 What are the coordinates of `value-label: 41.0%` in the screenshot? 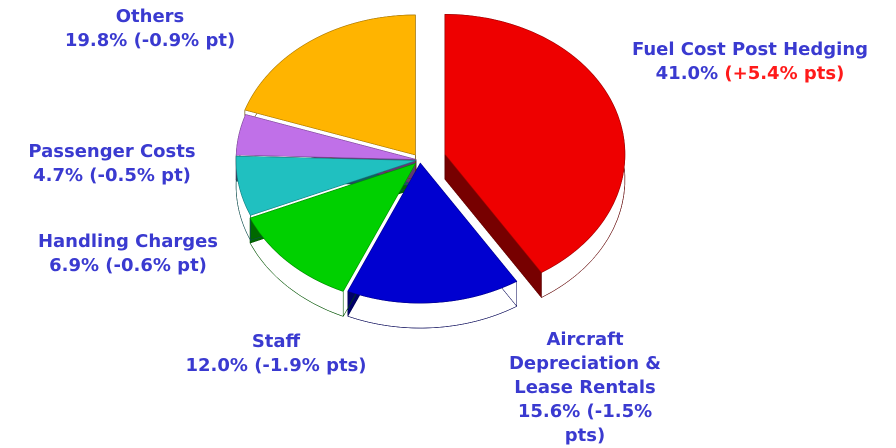 It's located at (687, 73).